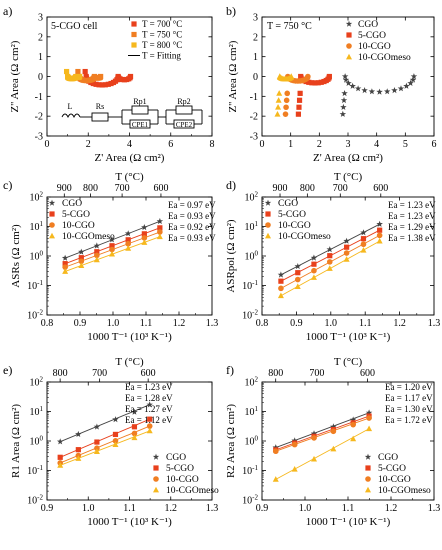  Describe the element at coordinates (212, 508) in the screenshot. I see `panel-e-xtick-label: 1.3` at that location.